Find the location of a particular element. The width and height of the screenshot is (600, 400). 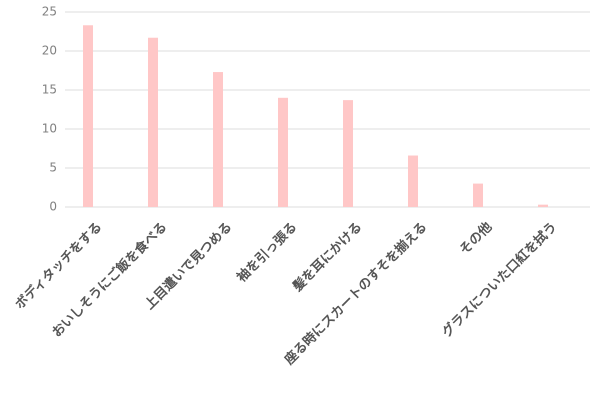

x-tick-label: おいしそうにご飯を食べる is located at coordinates (109, 279).